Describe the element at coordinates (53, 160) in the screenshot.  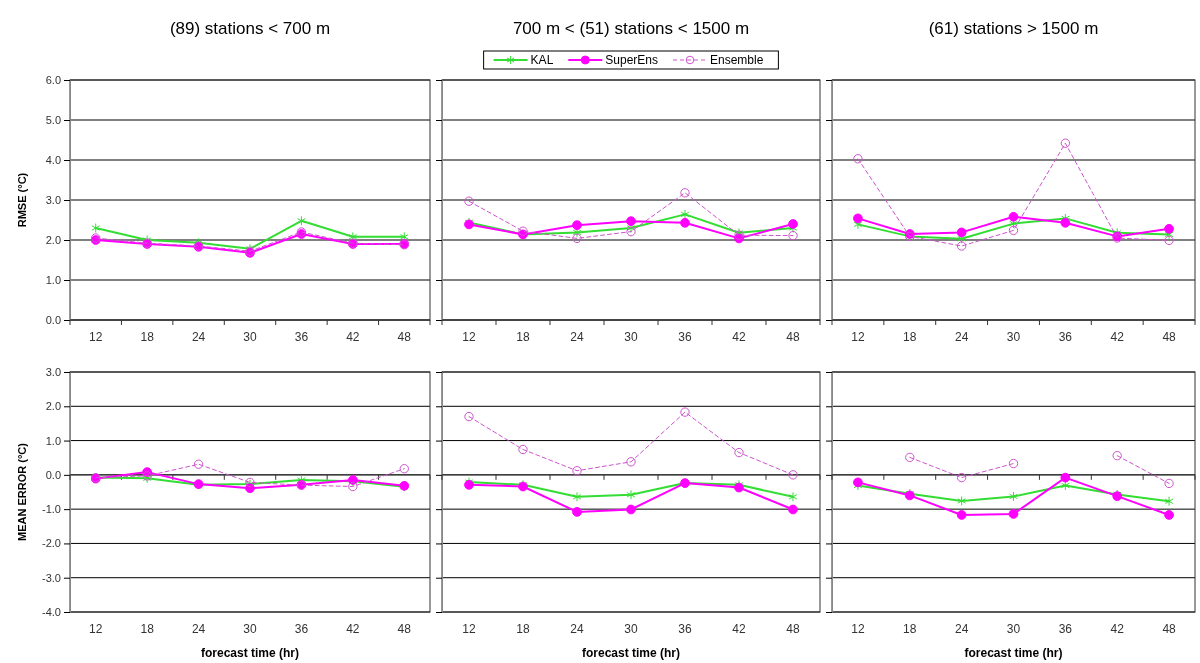
I see `y-tick-label: 4.0` at that location.